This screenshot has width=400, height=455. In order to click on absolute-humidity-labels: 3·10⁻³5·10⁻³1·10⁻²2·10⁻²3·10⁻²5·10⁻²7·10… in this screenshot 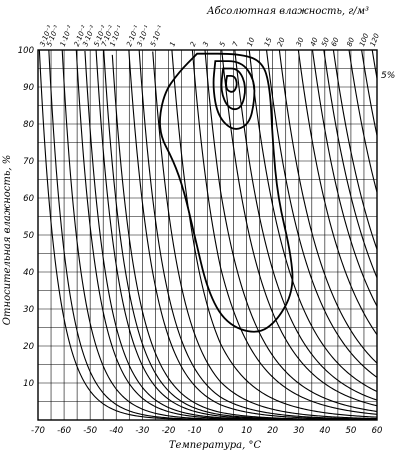, I will do `click(209, 36)`.